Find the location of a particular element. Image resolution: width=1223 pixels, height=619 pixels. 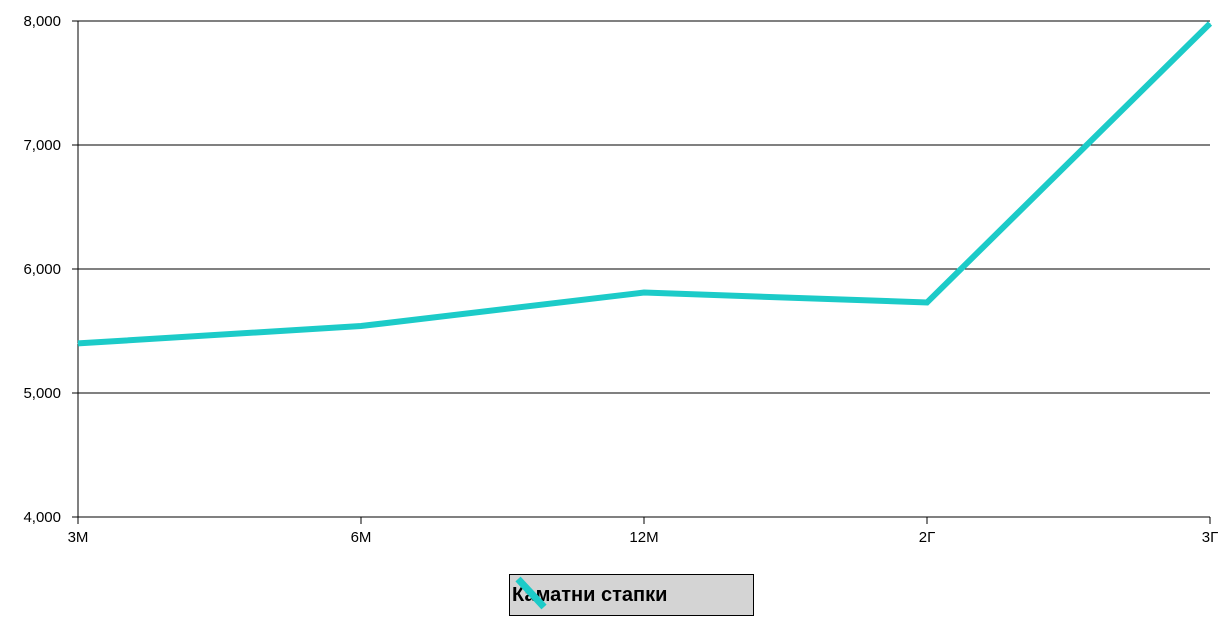

legend-line-icon is located at coordinates (531, 593).